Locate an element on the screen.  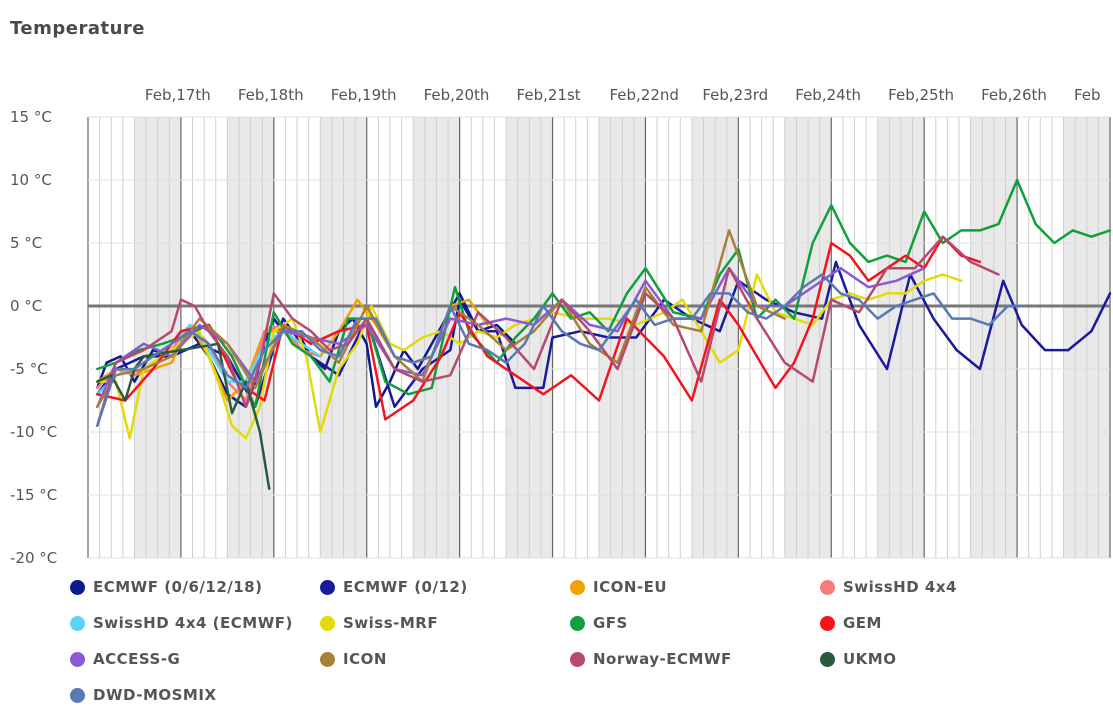
legend-item: ECMWF (0/6/12/18) is located at coordinates (166, 587).